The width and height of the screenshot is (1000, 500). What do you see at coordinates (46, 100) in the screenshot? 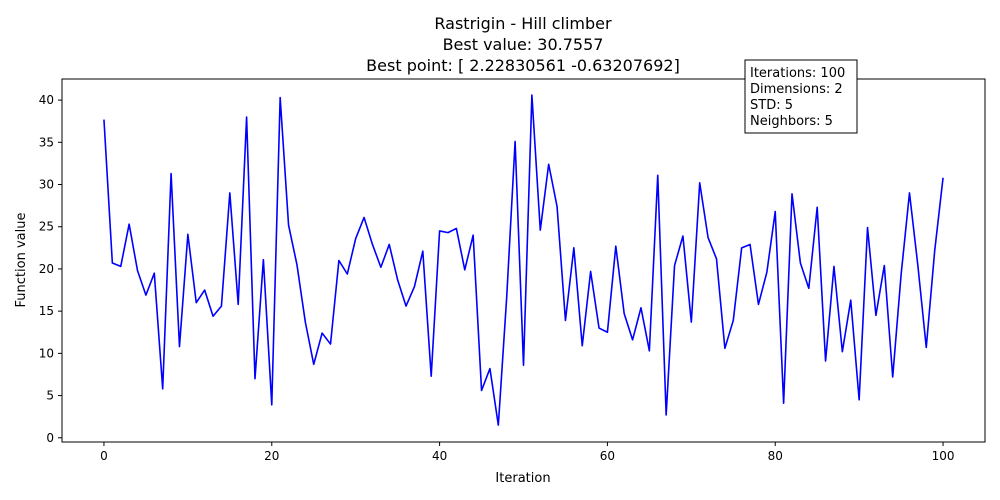
I see `y-tick-label: 40` at bounding box center [46, 100].